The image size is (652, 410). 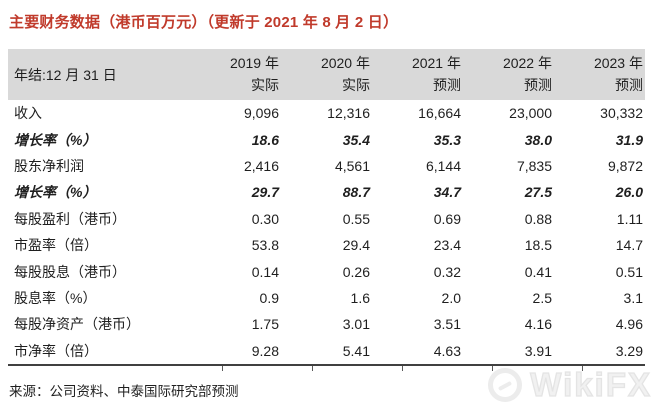 I want to click on value-2021: 16,664, so click(x=439, y=113).